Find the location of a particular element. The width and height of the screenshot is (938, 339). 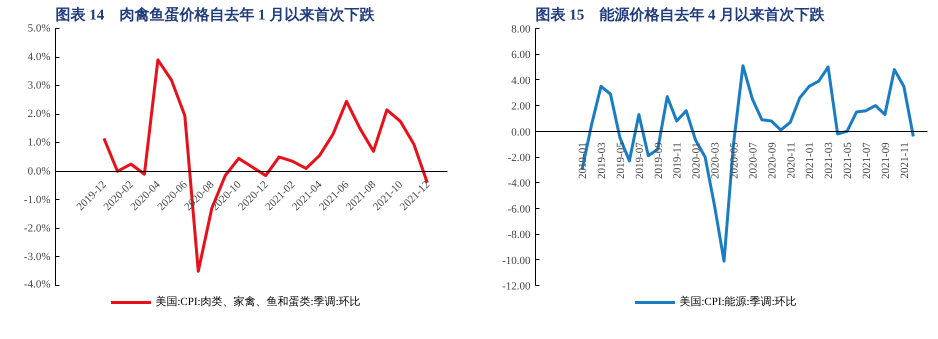

x-tick-label: 2020-09 is located at coordinates (772, 160).